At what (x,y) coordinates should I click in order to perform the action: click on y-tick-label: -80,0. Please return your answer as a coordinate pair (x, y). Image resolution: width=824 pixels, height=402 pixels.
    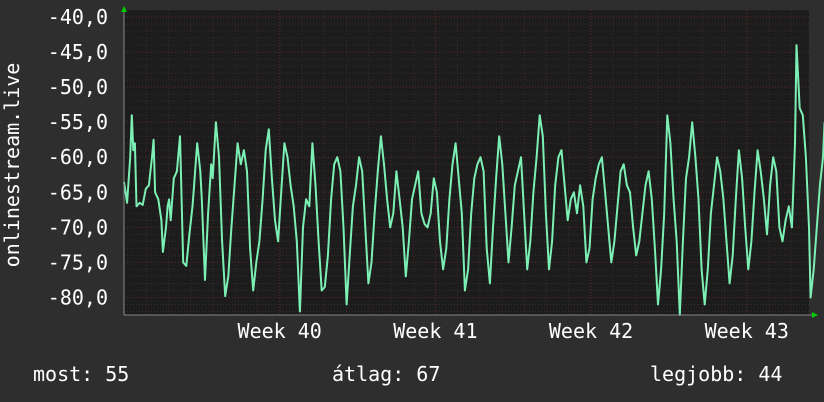
    Looking at the image, I should click on (78, 297).